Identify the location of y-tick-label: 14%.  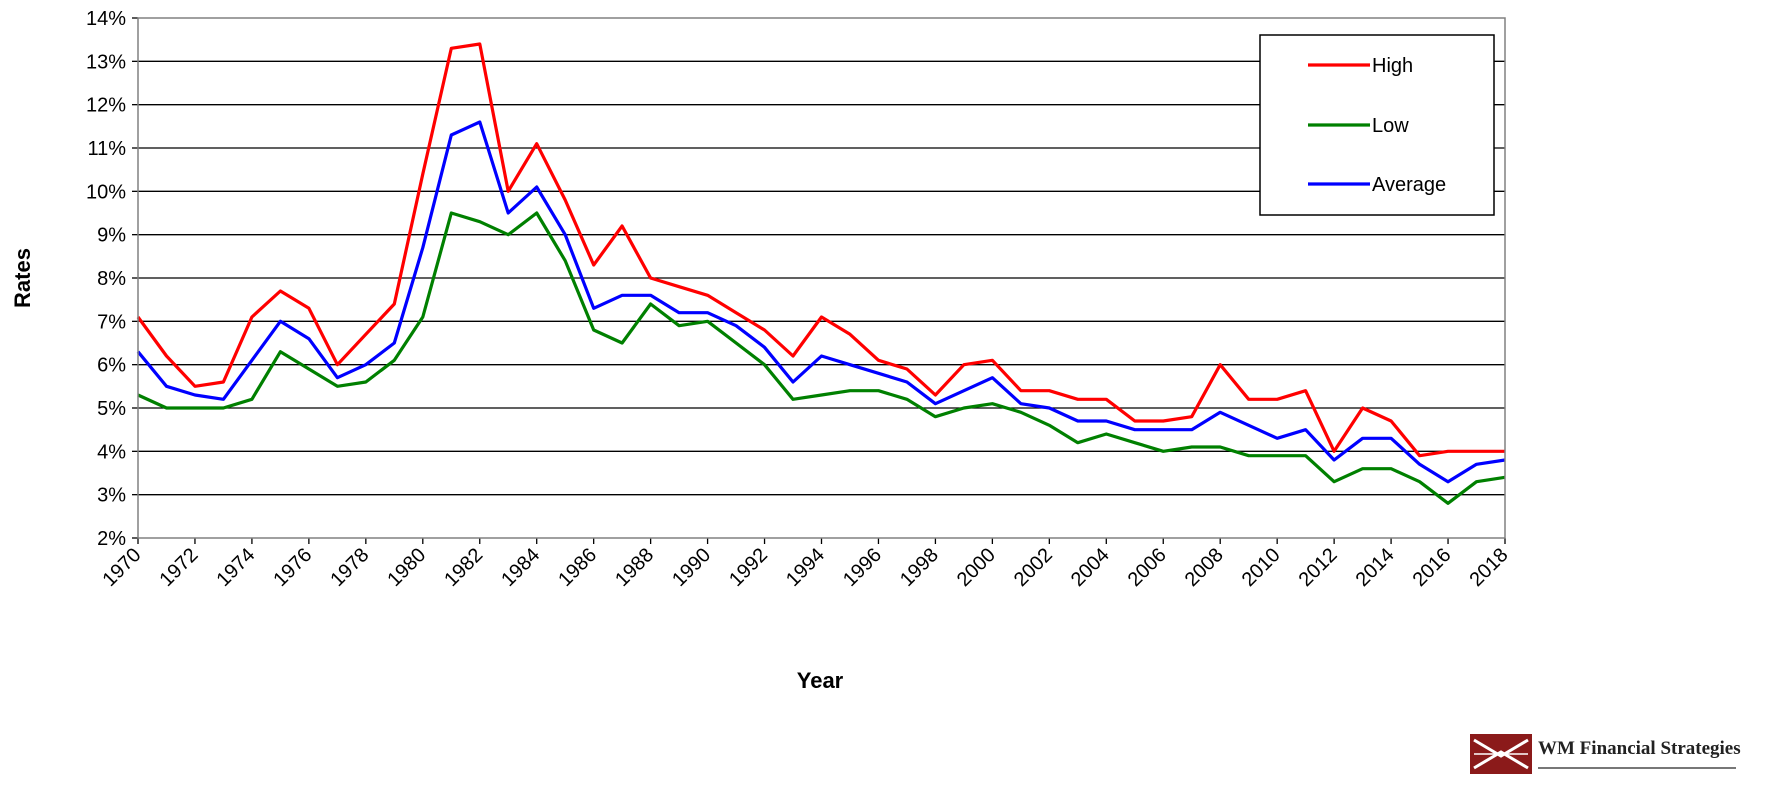
(106, 19).